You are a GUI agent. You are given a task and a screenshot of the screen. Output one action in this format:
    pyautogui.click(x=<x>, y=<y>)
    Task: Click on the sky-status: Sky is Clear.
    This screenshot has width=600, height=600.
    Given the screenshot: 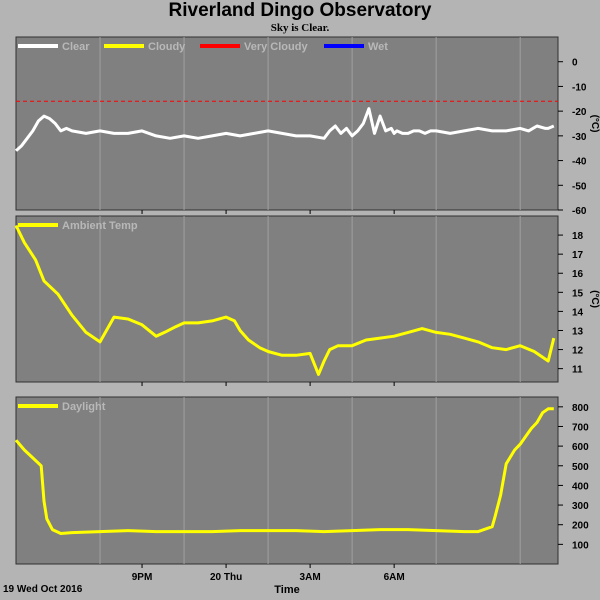 What is the action you would take?
    pyautogui.click(x=300, y=28)
    